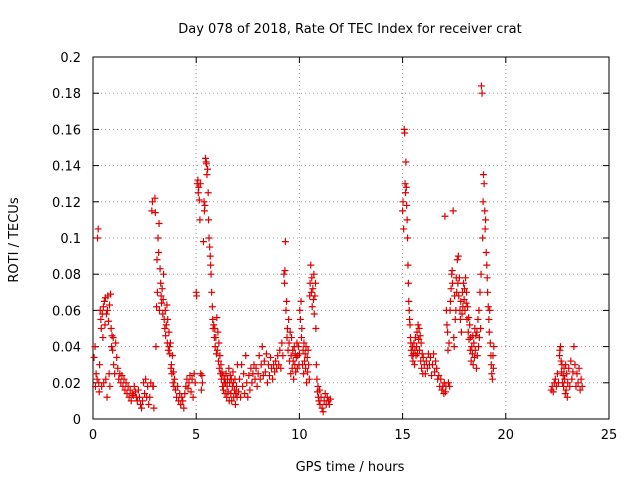 The height and width of the screenshot is (480, 640). I want to click on y-tick-label: 0, so click(77, 420).